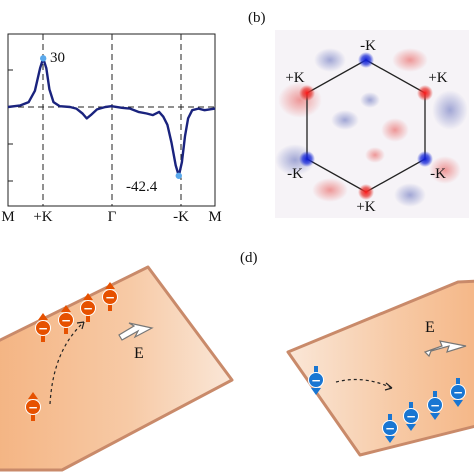 Image resolution: width=474 pixels, height=474 pixels. I want to click on x-tick-label-gamma: Γ, so click(112, 217).